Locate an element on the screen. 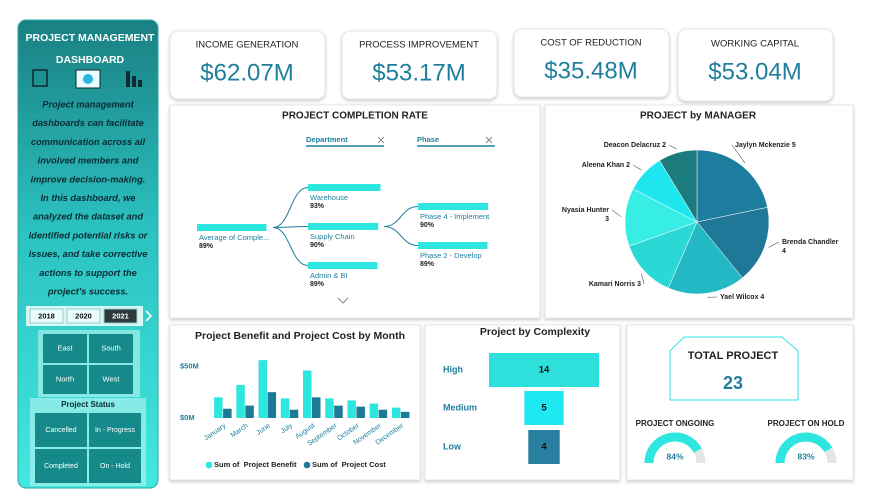 The height and width of the screenshot is (500, 873). pie-label-value: 5 is located at coordinates (794, 145).